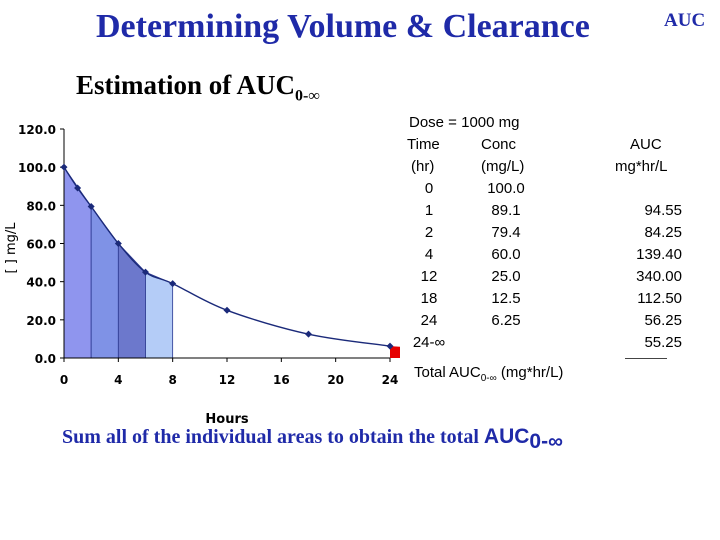 This screenshot has height=540, width=720. What do you see at coordinates (464, 122) in the screenshot?
I see `dose-label: Dose = 1000 mg` at bounding box center [464, 122].